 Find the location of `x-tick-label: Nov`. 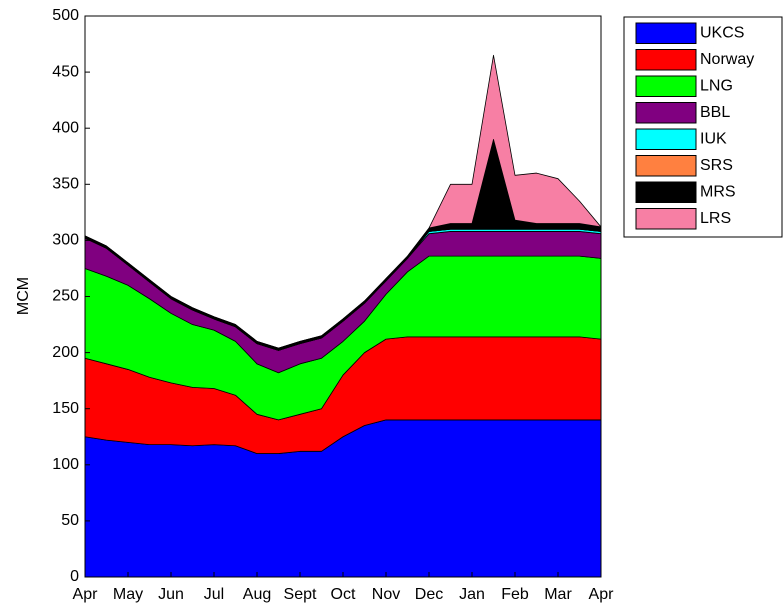

x-tick-label: Nov is located at coordinates (386, 594).